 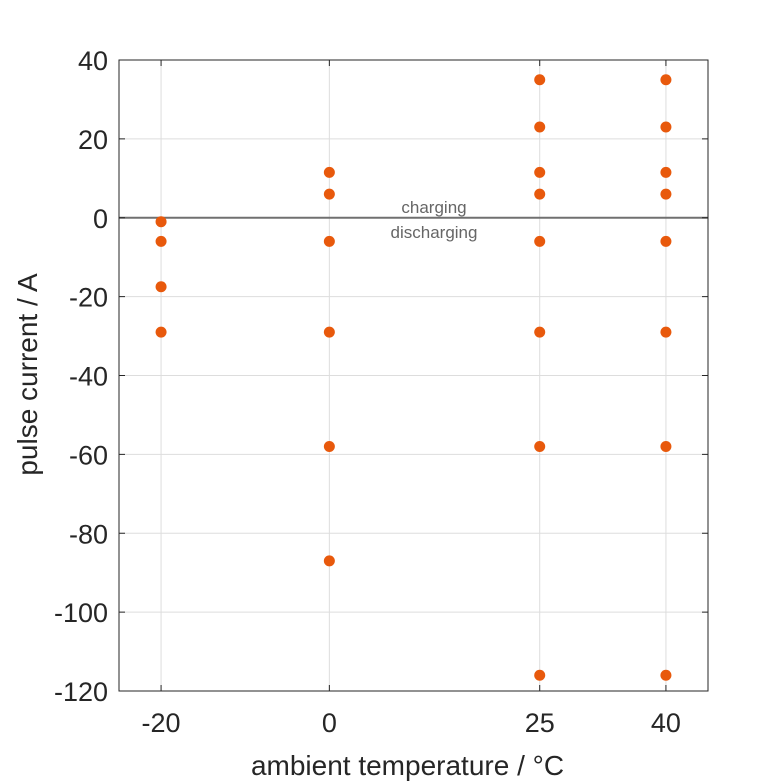 What do you see at coordinates (27, 374) in the screenshot?
I see `y-axis-title: pulse current / A` at bounding box center [27, 374].